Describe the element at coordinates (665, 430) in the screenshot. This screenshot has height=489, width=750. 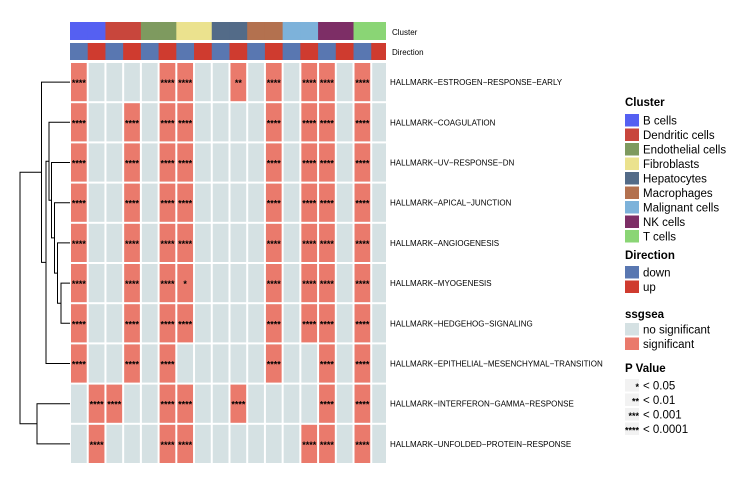
I see `legend-pvalue-label: < 0.0001` at that location.